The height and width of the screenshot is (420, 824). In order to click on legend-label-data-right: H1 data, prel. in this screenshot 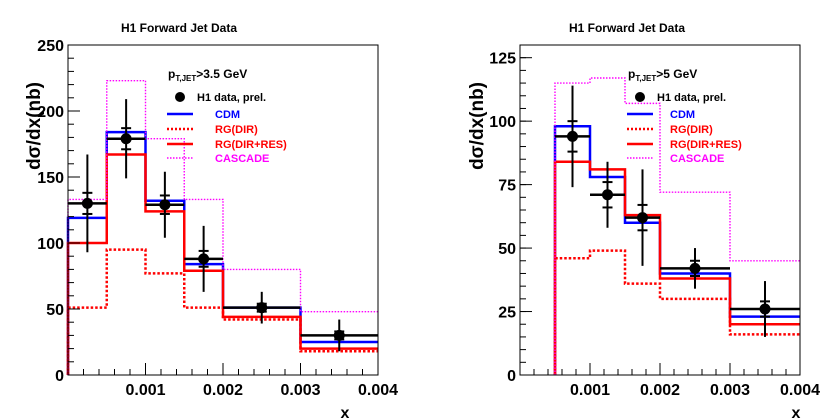, I will do `click(691, 98)`.